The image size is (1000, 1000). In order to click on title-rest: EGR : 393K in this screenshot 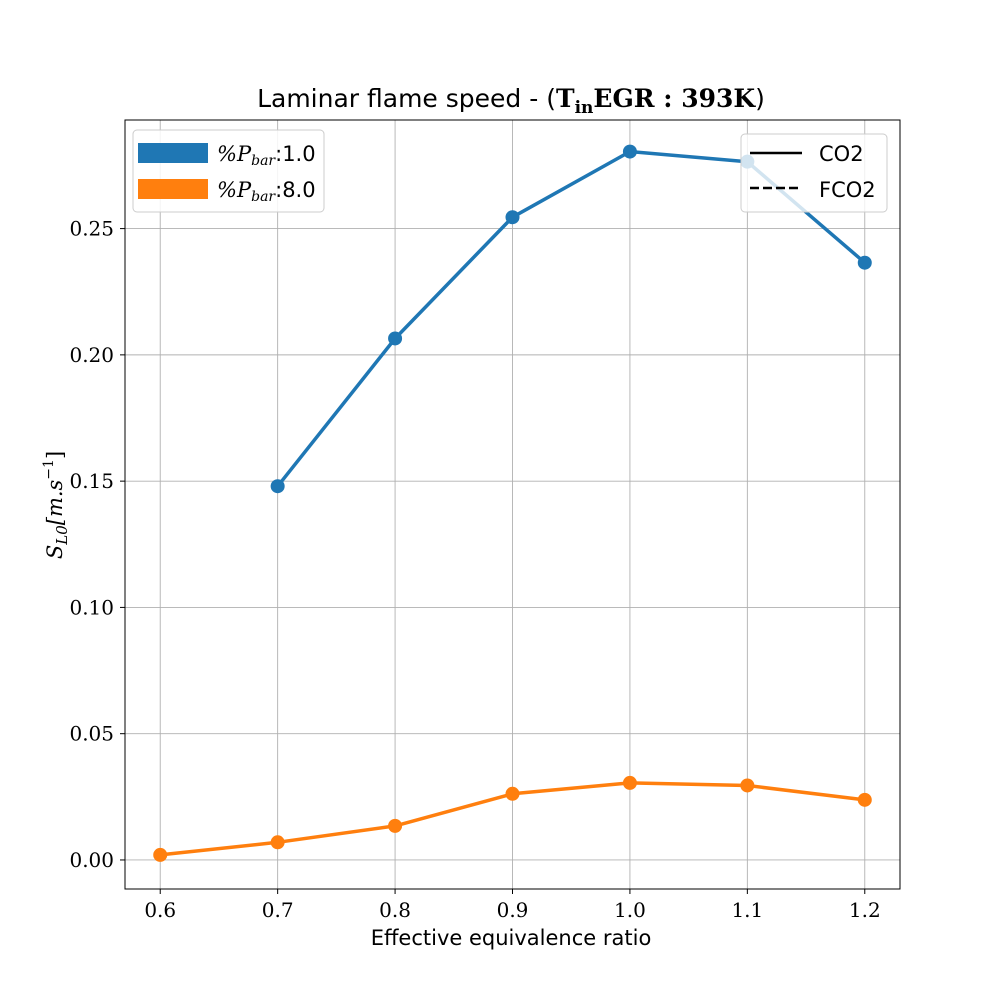, I will do `click(674, 98)`.